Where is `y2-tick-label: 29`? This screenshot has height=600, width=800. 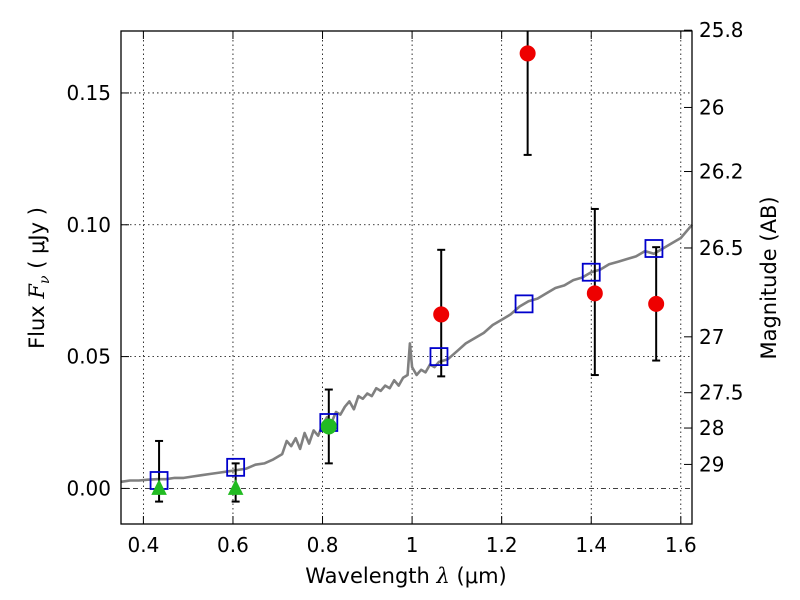
y2-tick-label: 29 is located at coordinates (711, 464).